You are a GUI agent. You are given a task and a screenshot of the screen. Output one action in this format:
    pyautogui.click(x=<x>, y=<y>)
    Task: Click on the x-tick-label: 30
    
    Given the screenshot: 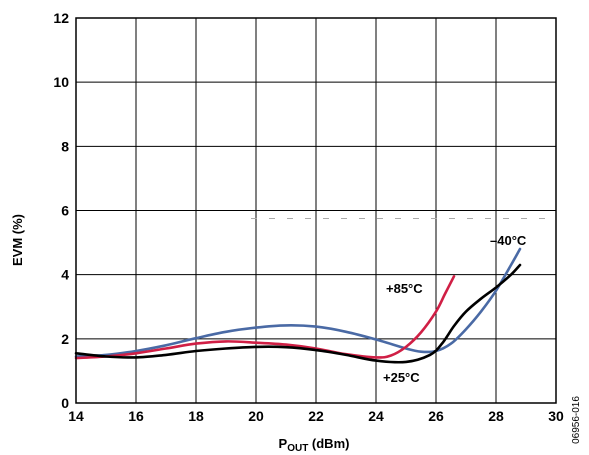 What is the action you would take?
    pyautogui.click(x=556, y=416)
    